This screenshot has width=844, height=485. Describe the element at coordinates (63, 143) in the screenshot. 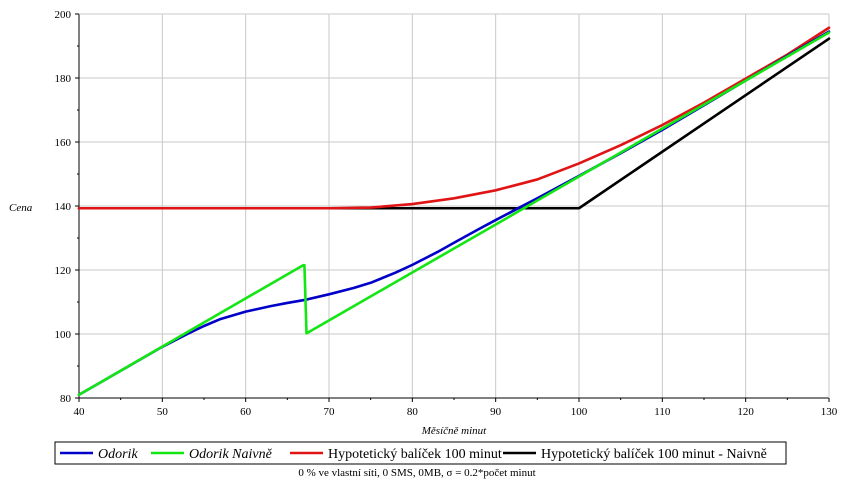

I see `y-tick-label: 160` at that location.